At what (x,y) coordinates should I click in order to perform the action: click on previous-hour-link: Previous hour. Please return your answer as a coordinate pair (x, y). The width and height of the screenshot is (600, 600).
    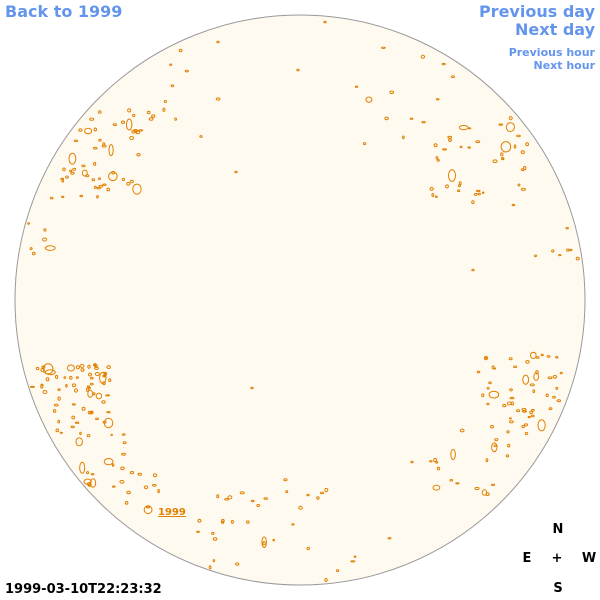
    Looking at the image, I should click on (551, 52).